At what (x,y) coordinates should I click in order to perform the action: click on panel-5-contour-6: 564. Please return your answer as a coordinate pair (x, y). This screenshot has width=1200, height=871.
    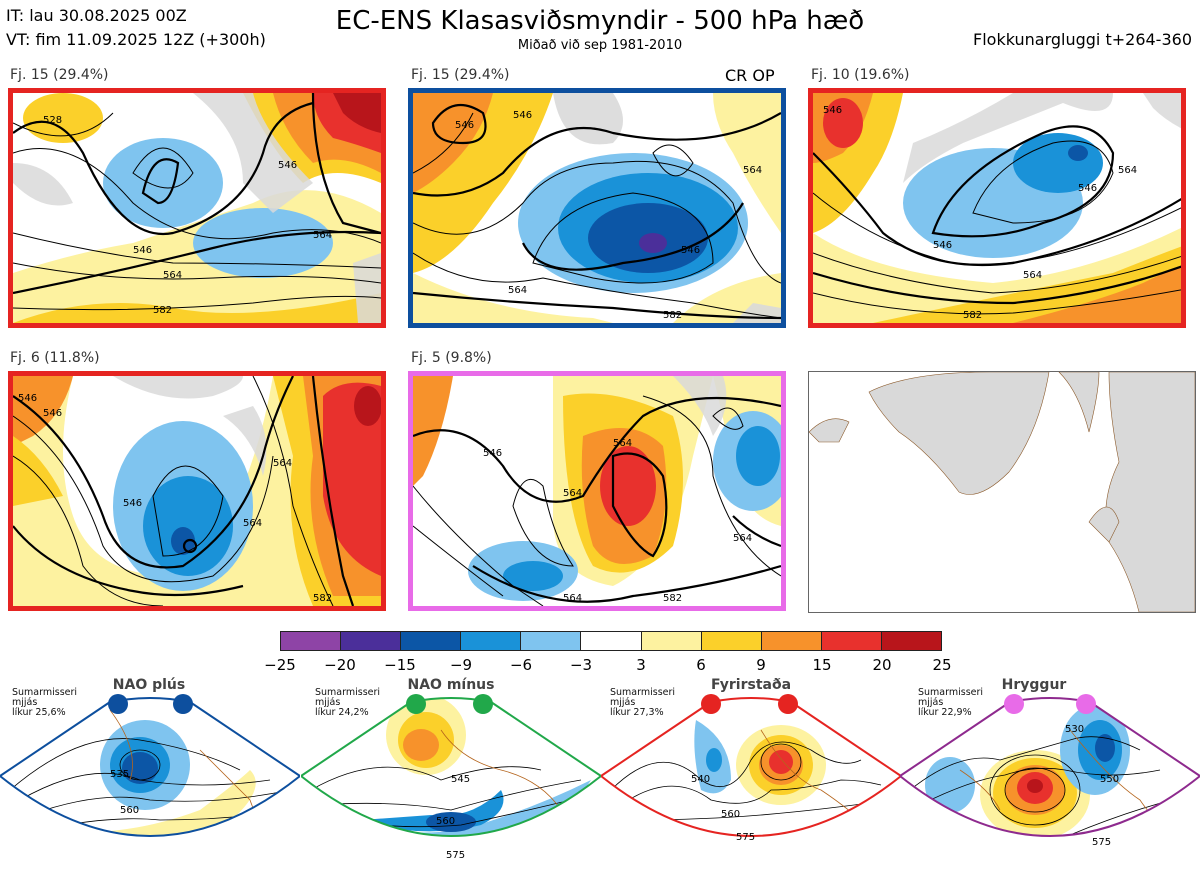
    Looking at the image, I should click on (742, 538).